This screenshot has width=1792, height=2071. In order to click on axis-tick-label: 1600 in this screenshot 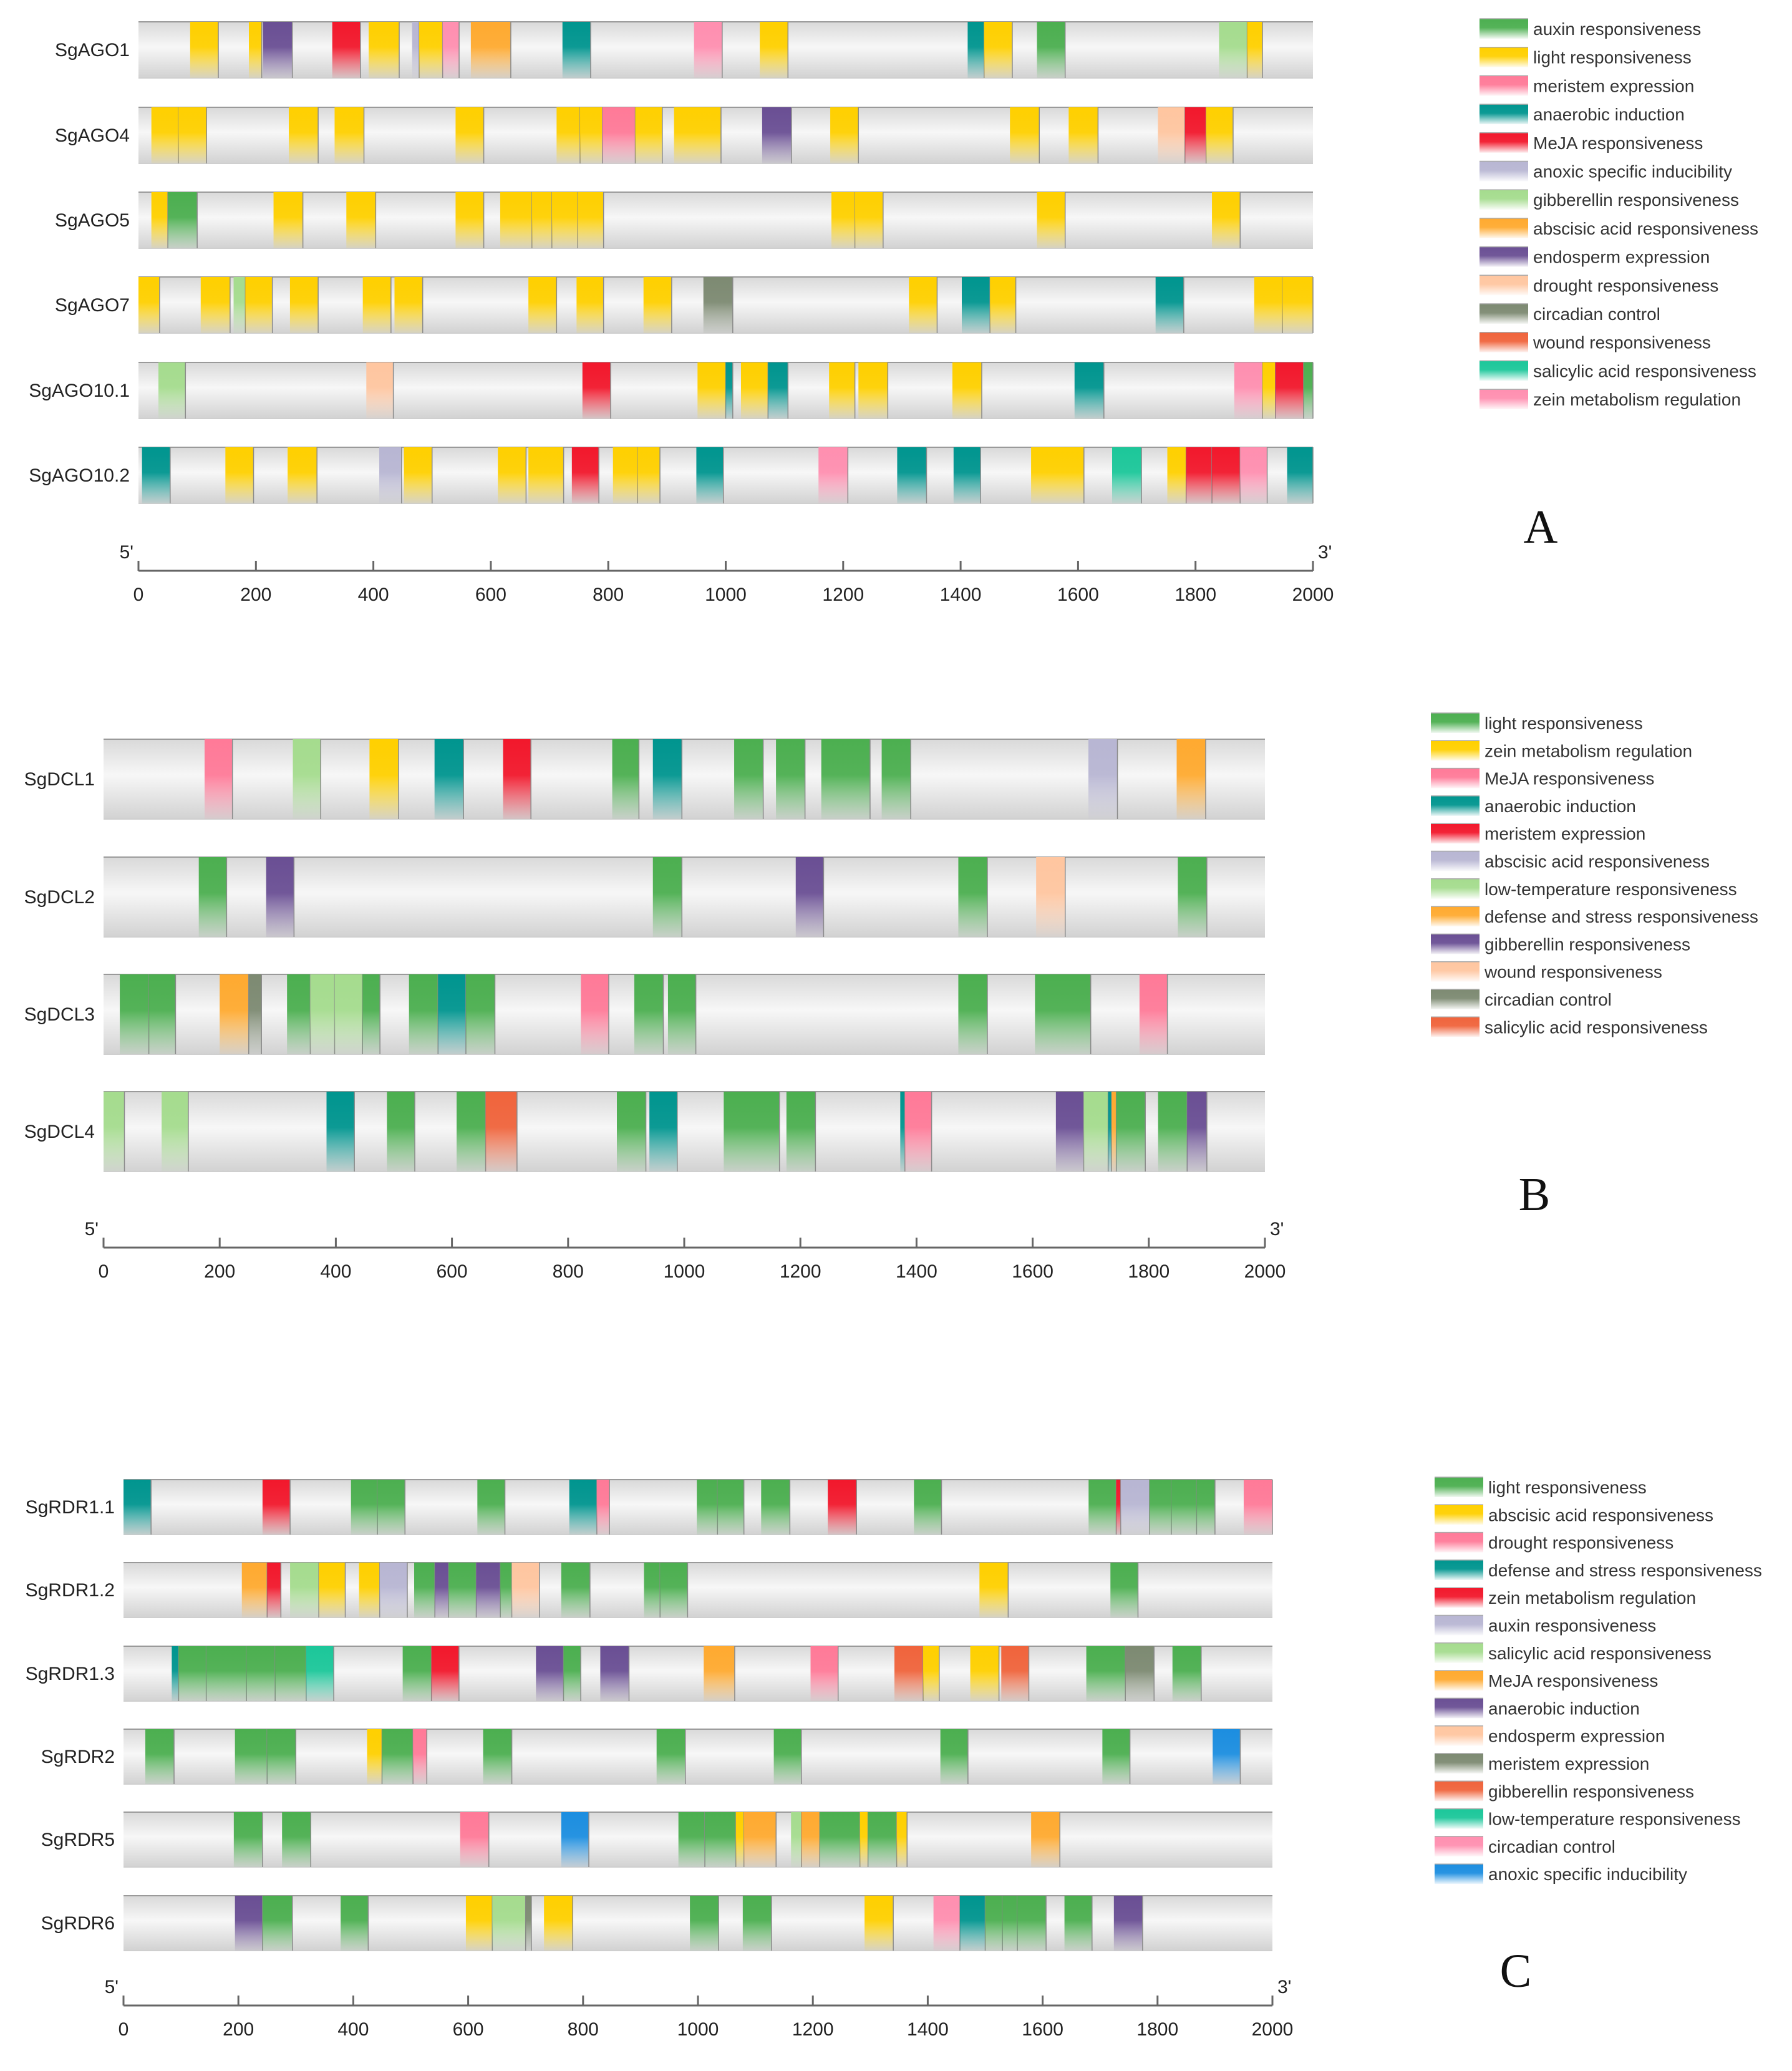, I will do `click(1032, 1271)`.